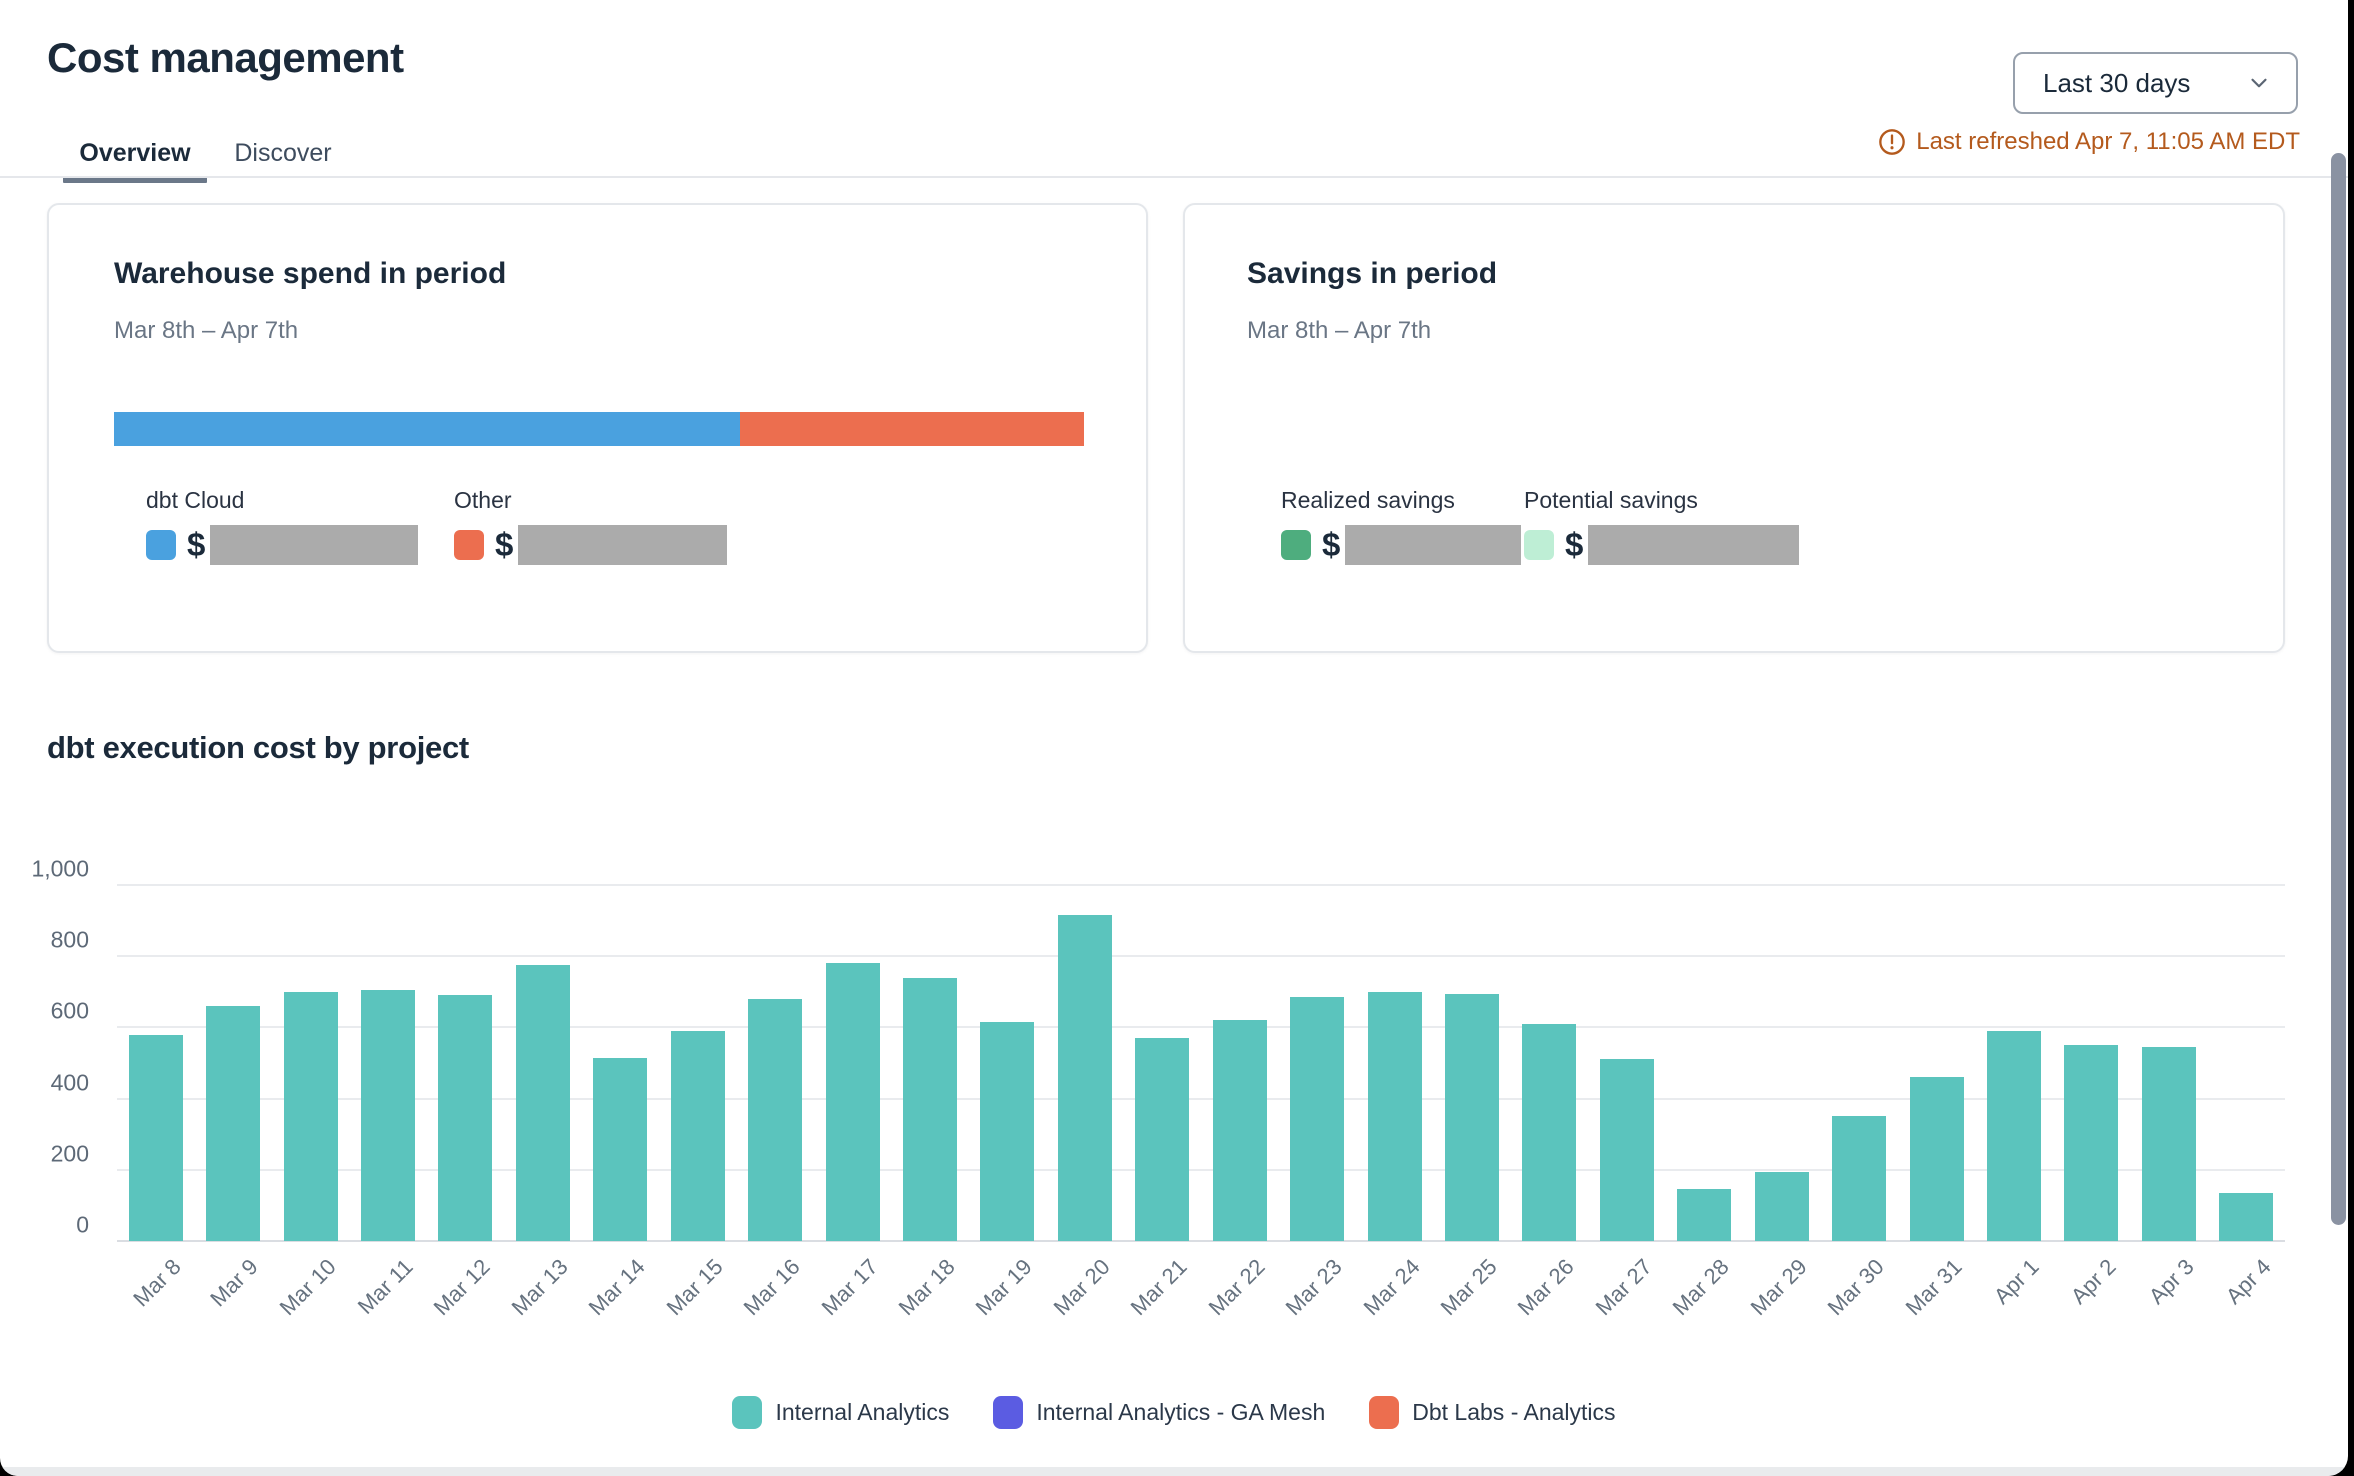 The image size is (2354, 1476). Describe the element at coordinates (427, 429) in the screenshot. I see `spend-segment-dbt-cloud` at that location.